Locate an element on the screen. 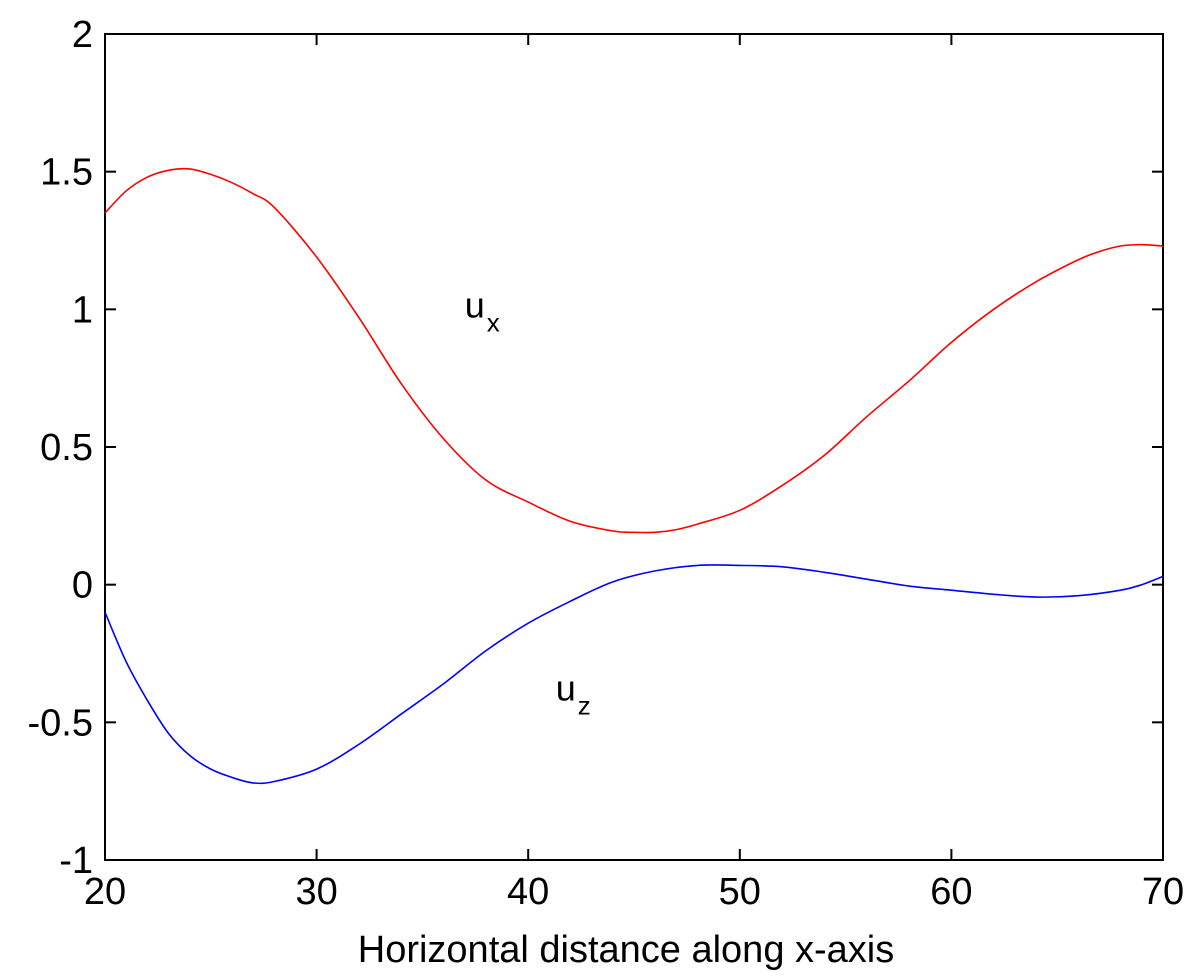 This screenshot has height=979, width=1200. y-tick-label: 1 is located at coordinates (82, 310).